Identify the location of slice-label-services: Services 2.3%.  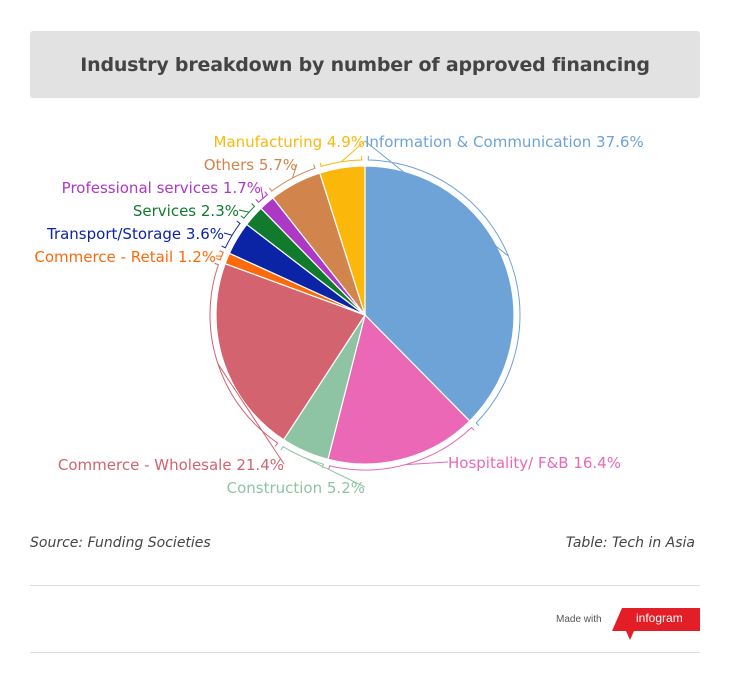
(186, 211).